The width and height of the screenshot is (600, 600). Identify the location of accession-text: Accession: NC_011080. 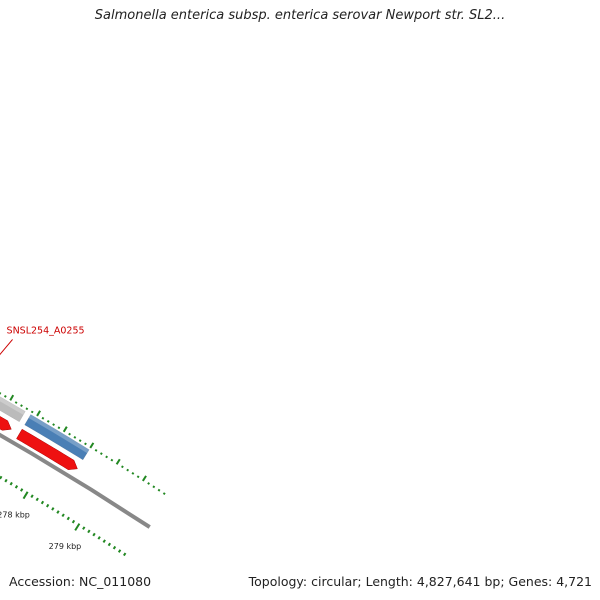
(80, 581).